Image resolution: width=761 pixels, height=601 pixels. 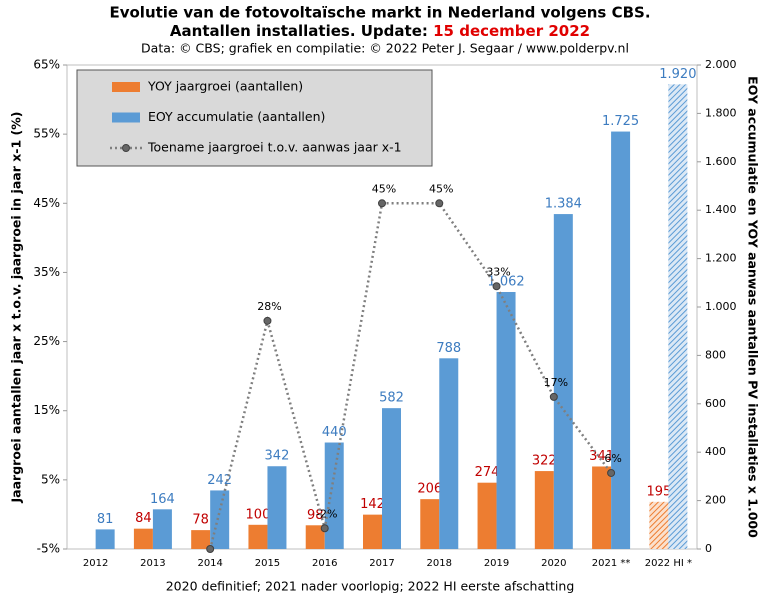 What do you see at coordinates (236, 116) in the screenshot?
I see `legend-label: EOY accumulatie (aantallen)` at bounding box center [236, 116].